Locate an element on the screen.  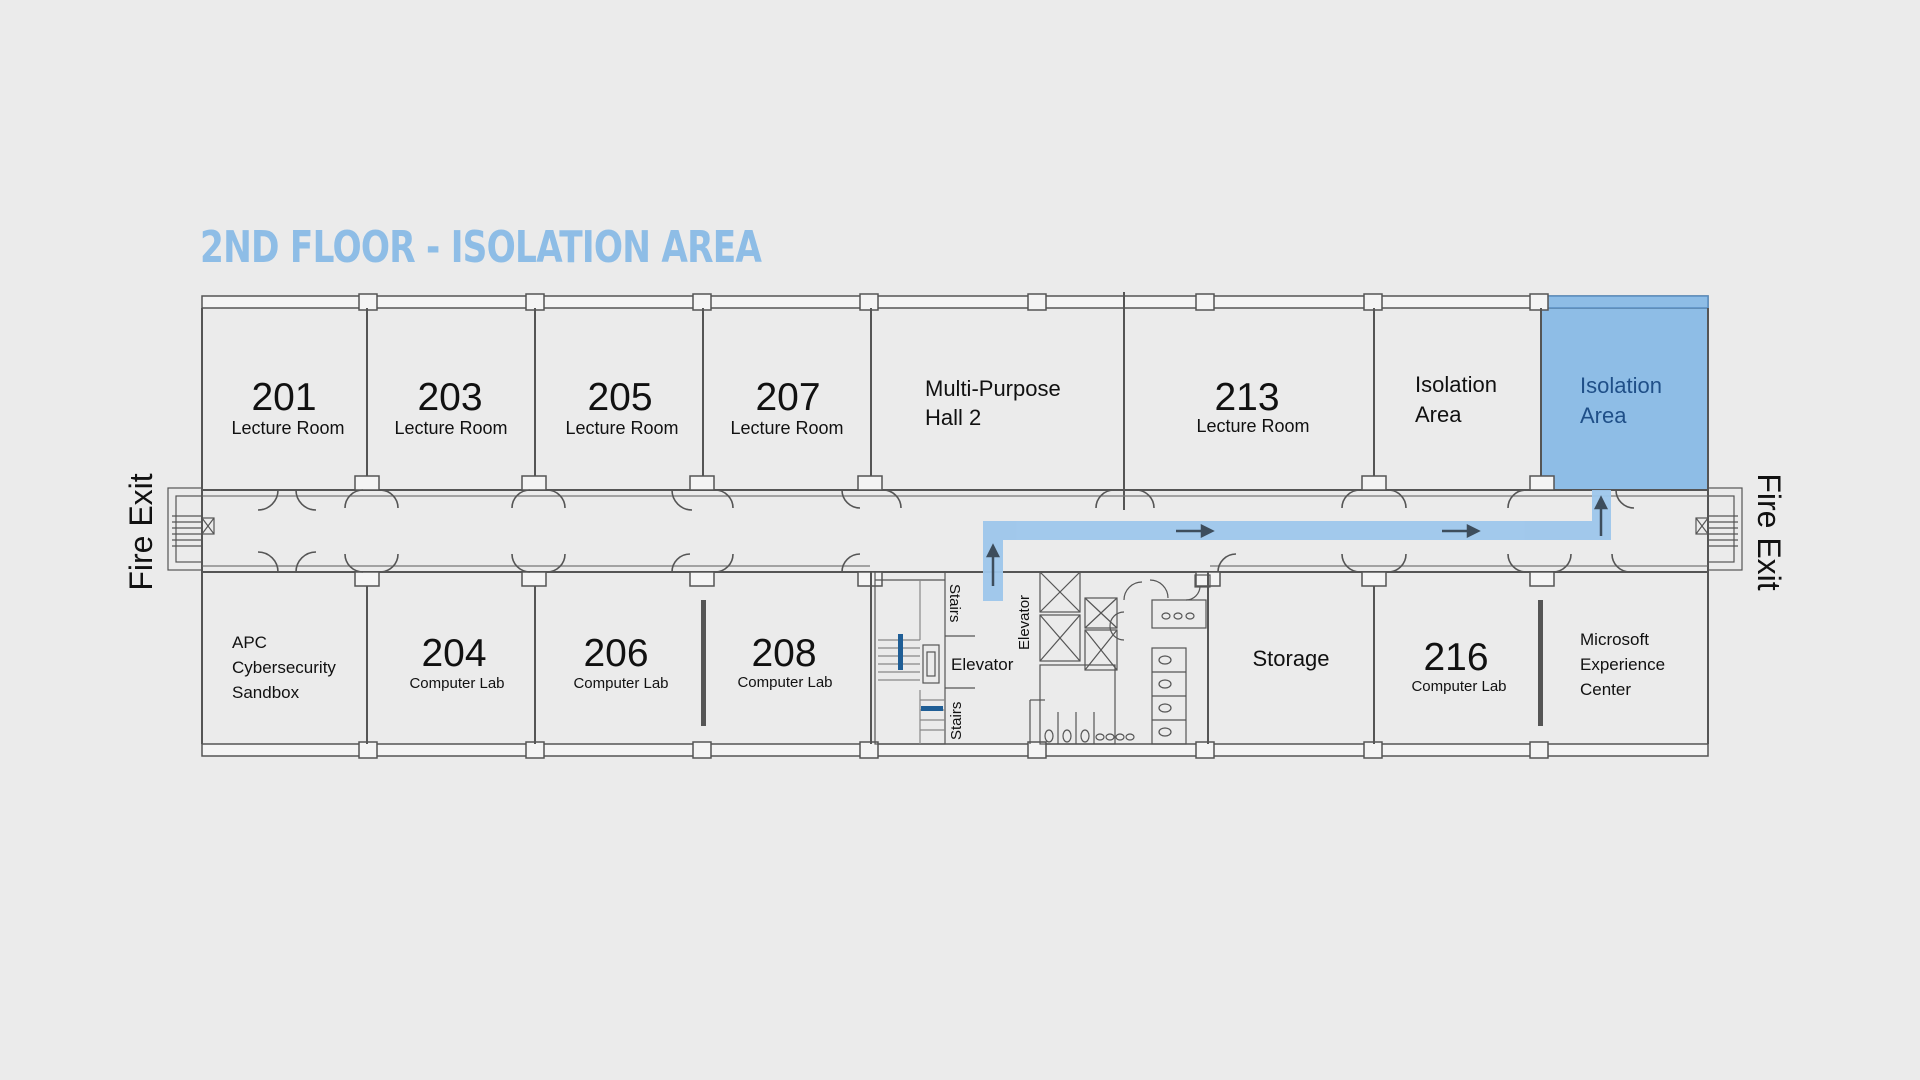
isolation-area-highlight is located at coordinates (1624, 393).